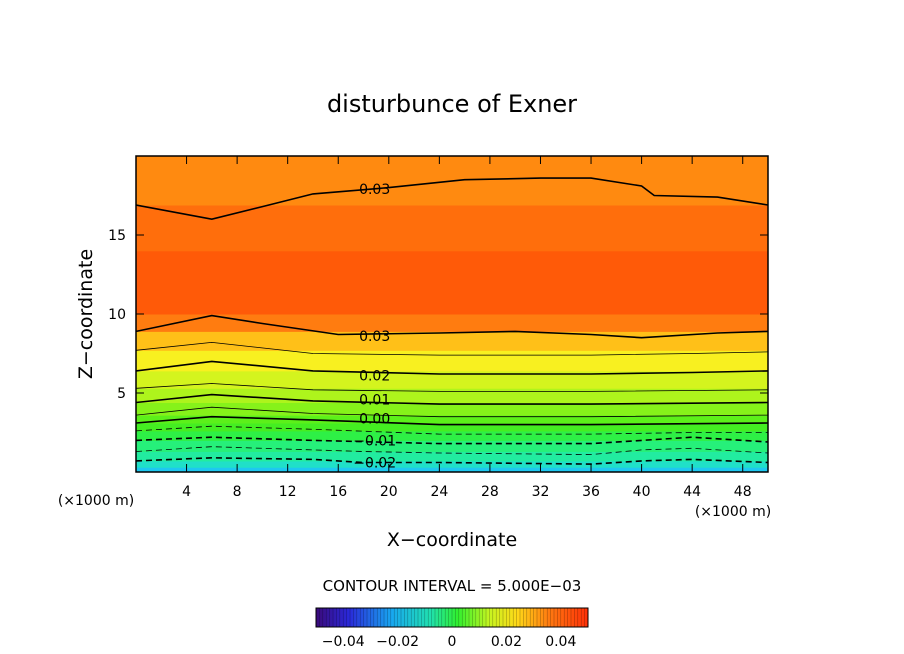 The image size is (904, 654). I want to click on contour-label-2: 0.02, so click(374, 377).